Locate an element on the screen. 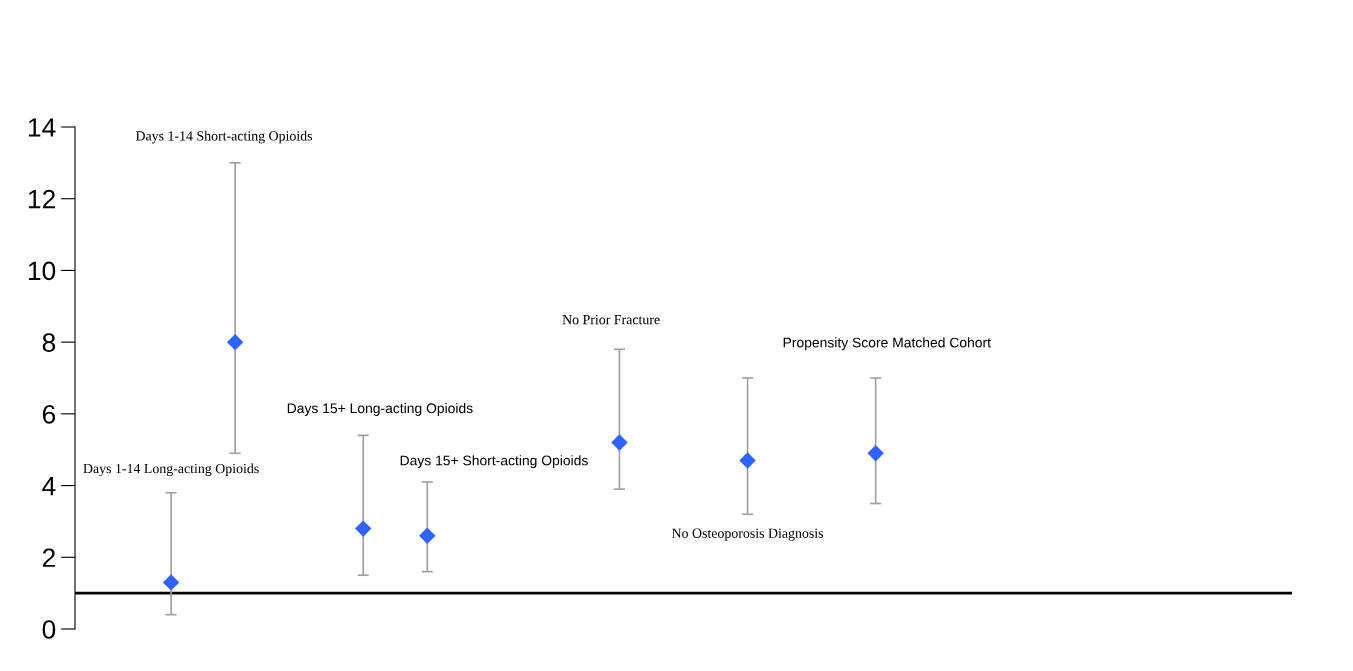  y-tick-label: 2 is located at coordinates (48, 557).